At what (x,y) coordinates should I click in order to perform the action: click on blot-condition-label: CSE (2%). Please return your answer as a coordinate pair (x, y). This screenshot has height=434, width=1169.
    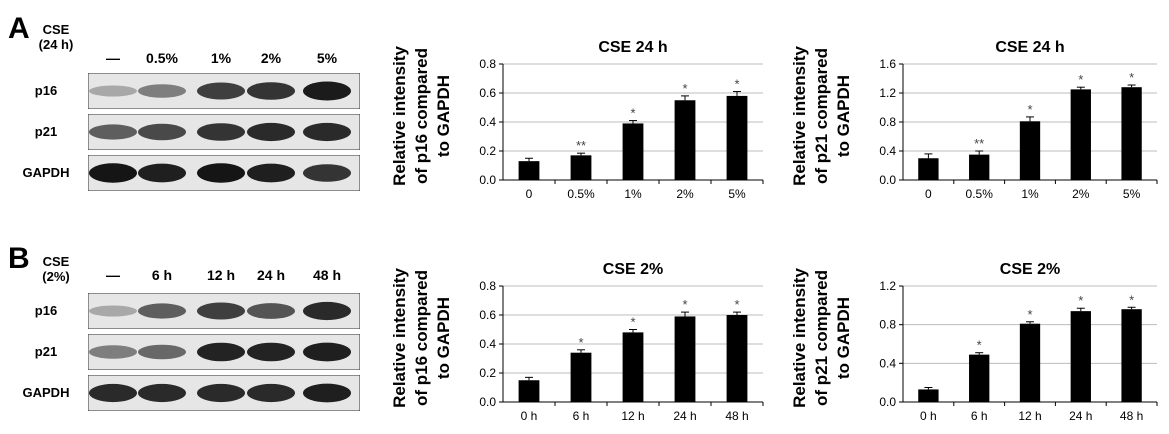
    Looking at the image, I should click on (56, 269).